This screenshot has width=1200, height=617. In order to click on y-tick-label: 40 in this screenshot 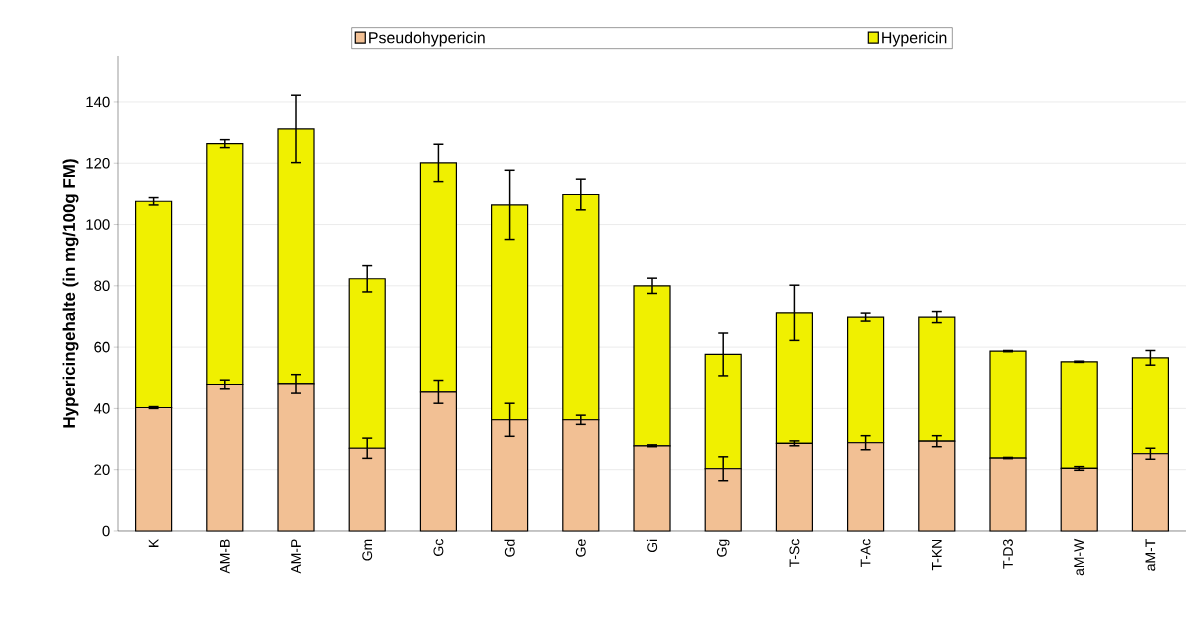, I will do `click(101, 408)`.